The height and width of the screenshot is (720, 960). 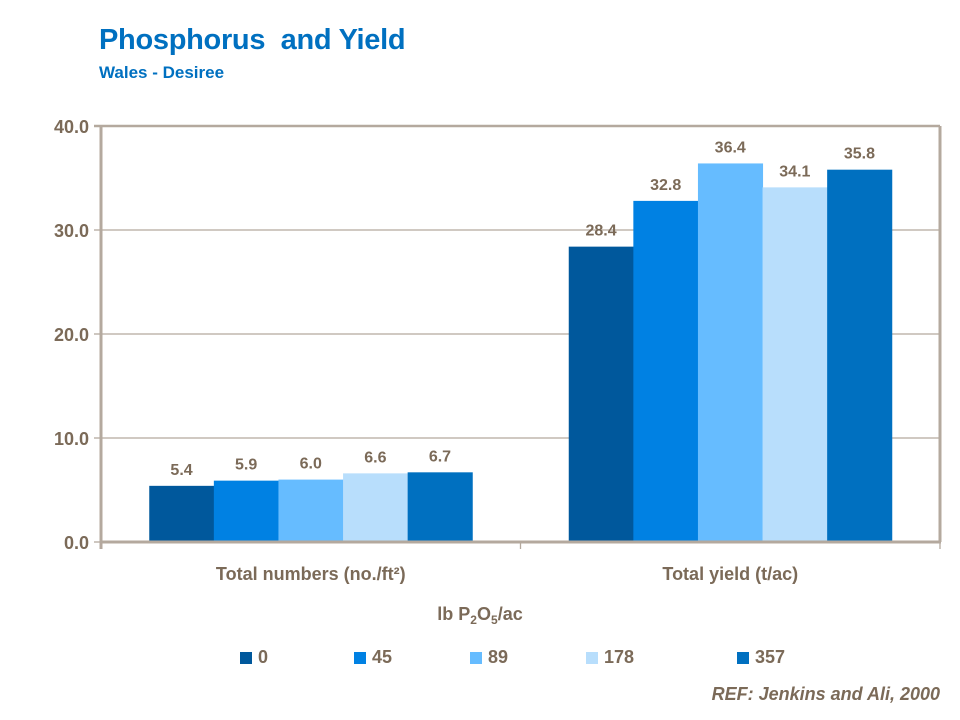 What do you see at coordinates (859, 154) in the screenshot?
I see `data-label: 35.8` at bounding box center [859, 154].